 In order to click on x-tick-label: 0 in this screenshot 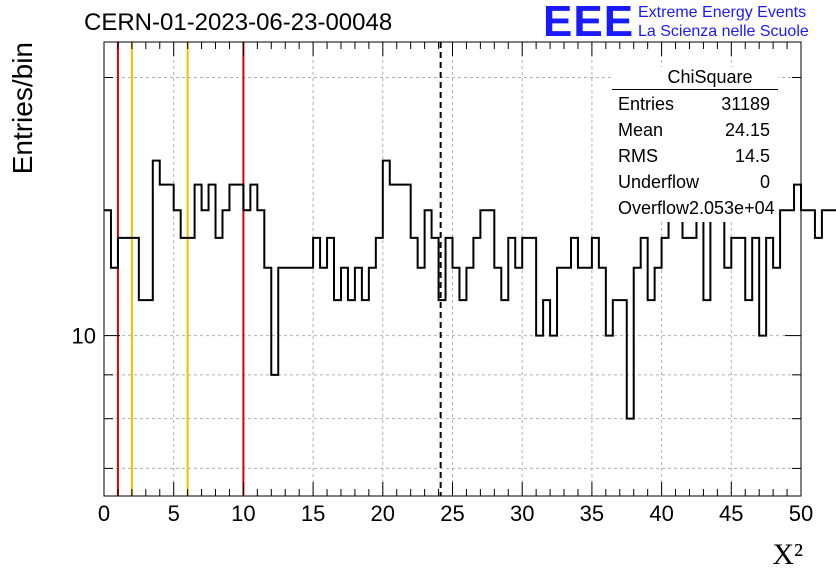, I will do `click(104, 513)`.